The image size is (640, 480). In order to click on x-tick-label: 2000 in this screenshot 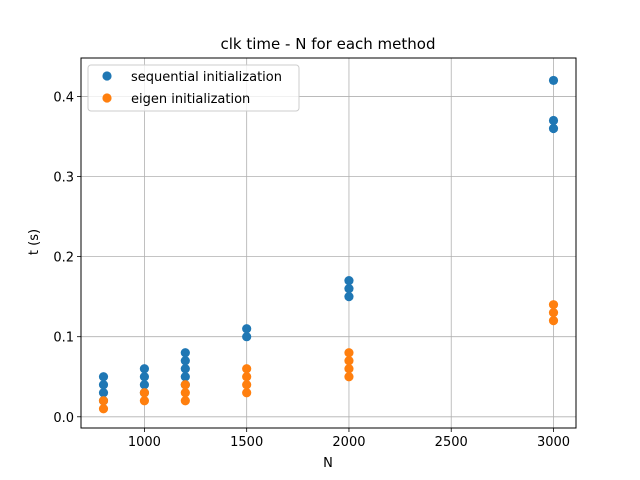, I will do `click(348, 442)`.